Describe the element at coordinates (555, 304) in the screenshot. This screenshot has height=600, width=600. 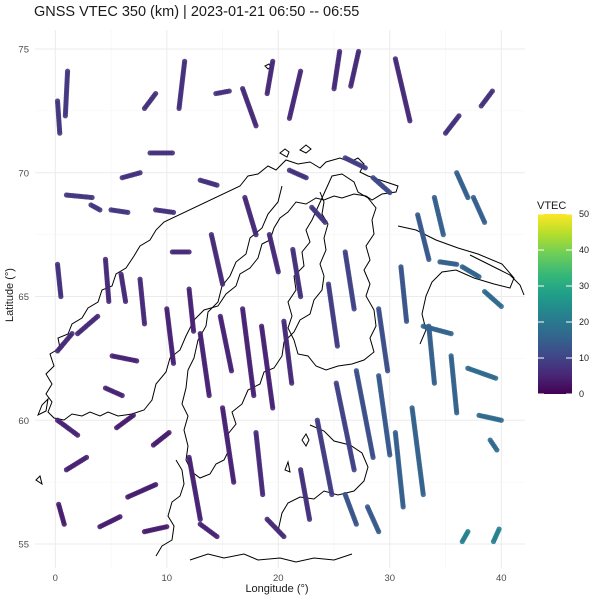
I see `colorbar` at that location.